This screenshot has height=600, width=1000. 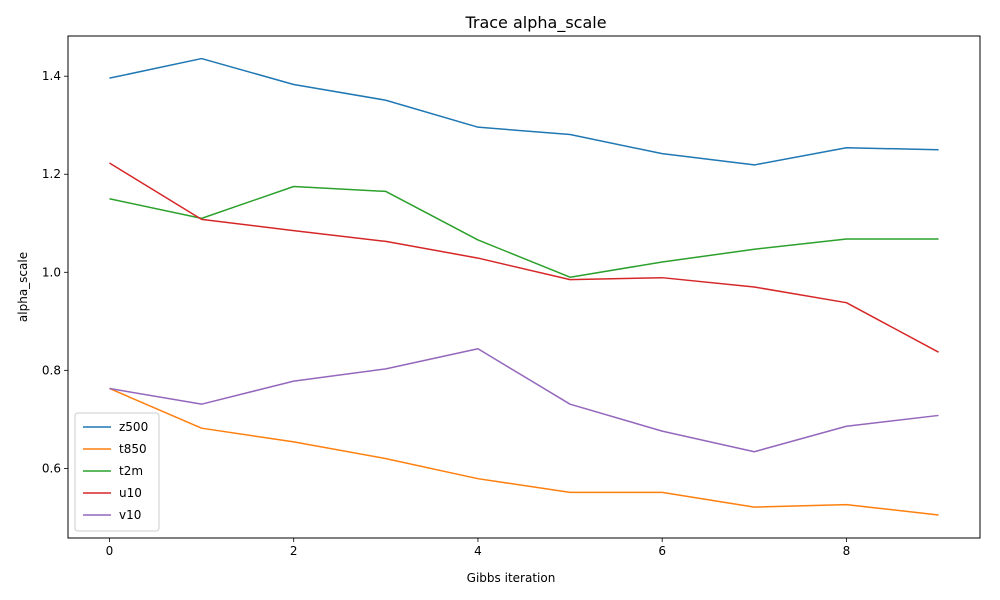 I want to click on series-line-v10, so click(x=524, y=400).